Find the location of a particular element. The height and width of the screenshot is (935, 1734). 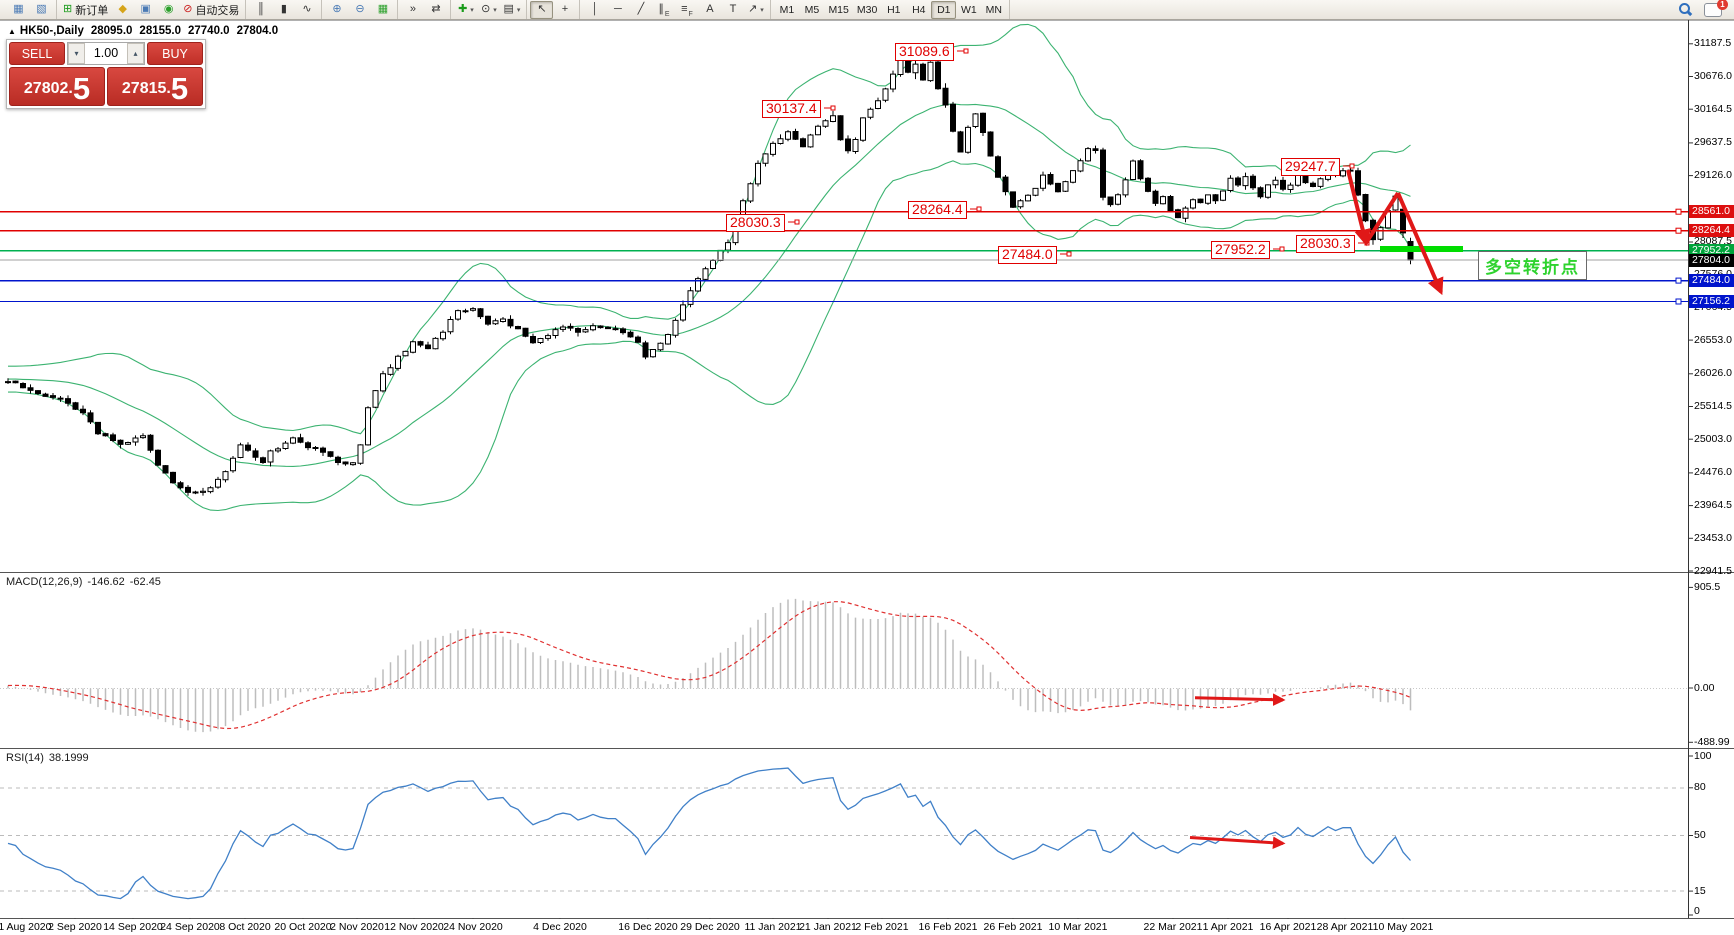

horizontal-line-button: ─ is located at coordinates (617, 10).